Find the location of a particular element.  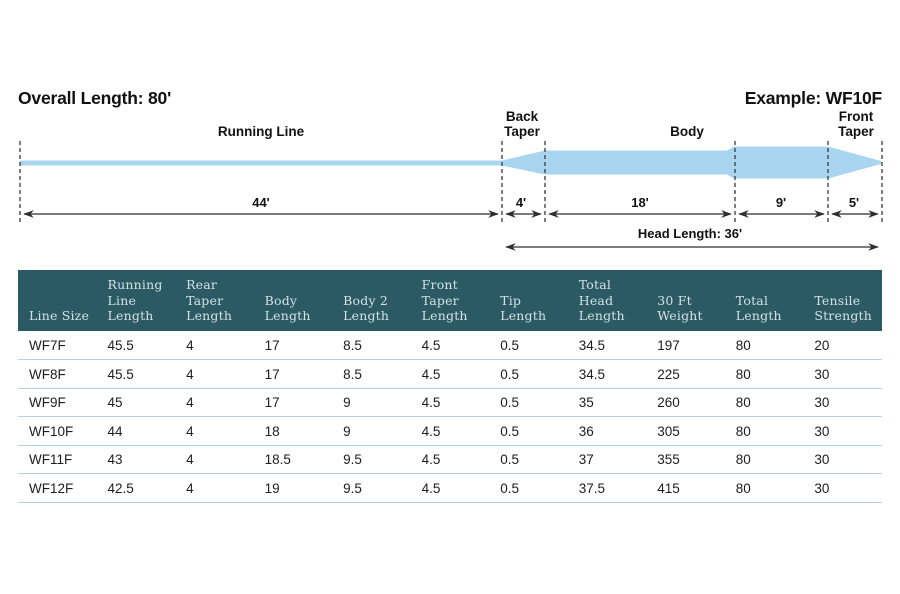

column-header: Line Size is located at coordinates (57, 300).